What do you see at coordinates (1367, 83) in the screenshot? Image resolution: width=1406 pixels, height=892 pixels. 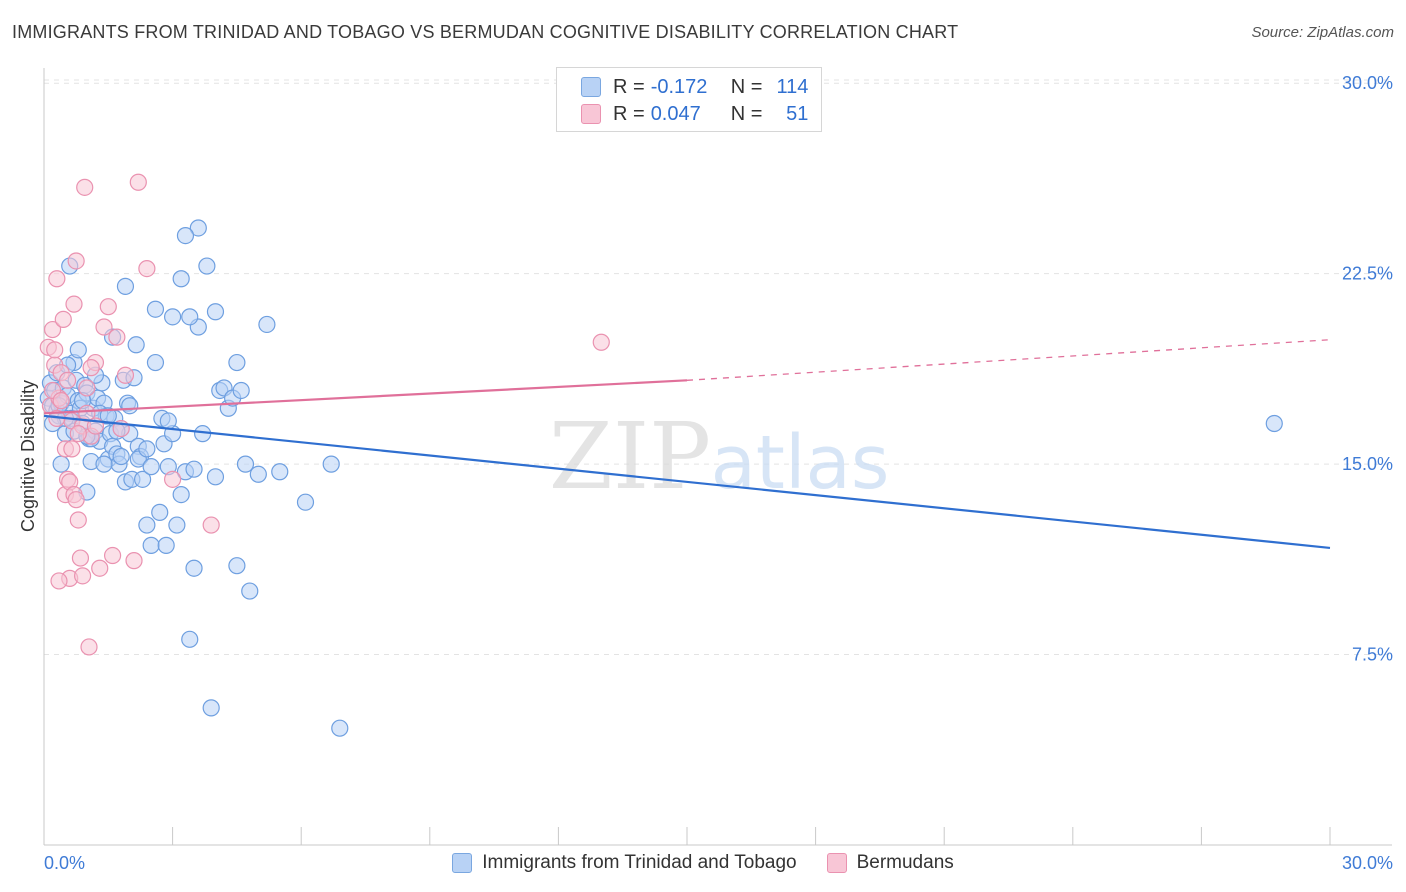 I see `y-tick-label: 30.0%` at bounding box center [1367, 83].